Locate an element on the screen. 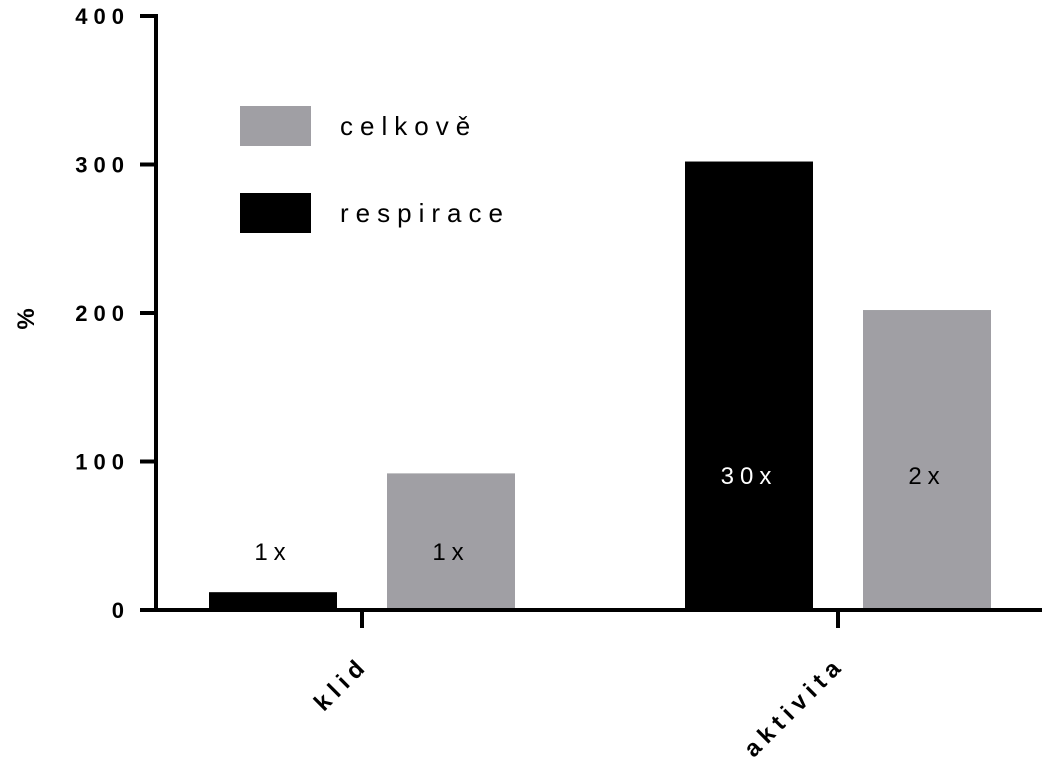 This screenshot has width=1042, height=779. x-tick-label: aktivita is located at coordinates (795, 707).